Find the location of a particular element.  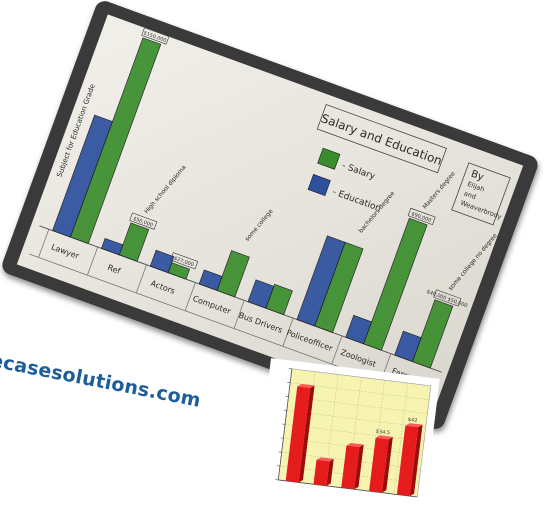

title-box is located at coordinates (381, 139).